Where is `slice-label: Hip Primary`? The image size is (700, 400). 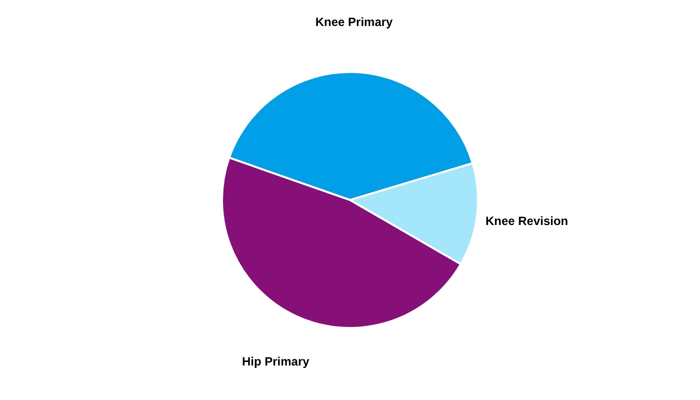
slice-label: Hip Primary is located at coordinates (276, 361).